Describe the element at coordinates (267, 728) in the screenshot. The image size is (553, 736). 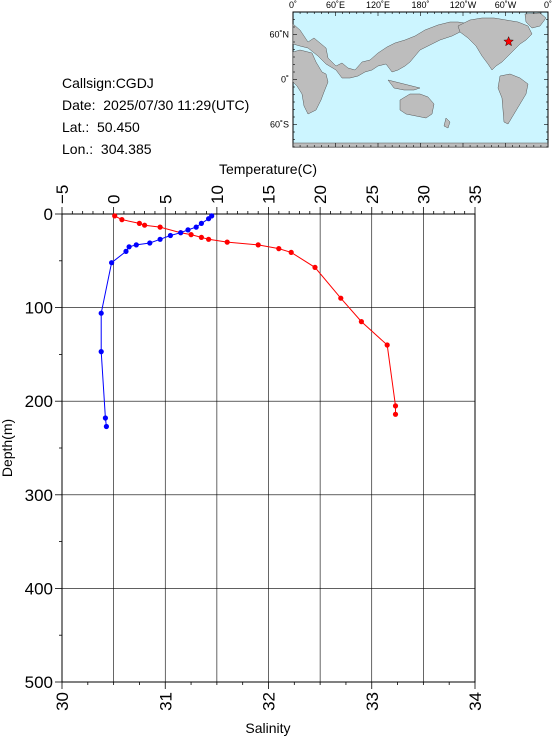
I see `salinity-axis-title: Salinity` at that location.